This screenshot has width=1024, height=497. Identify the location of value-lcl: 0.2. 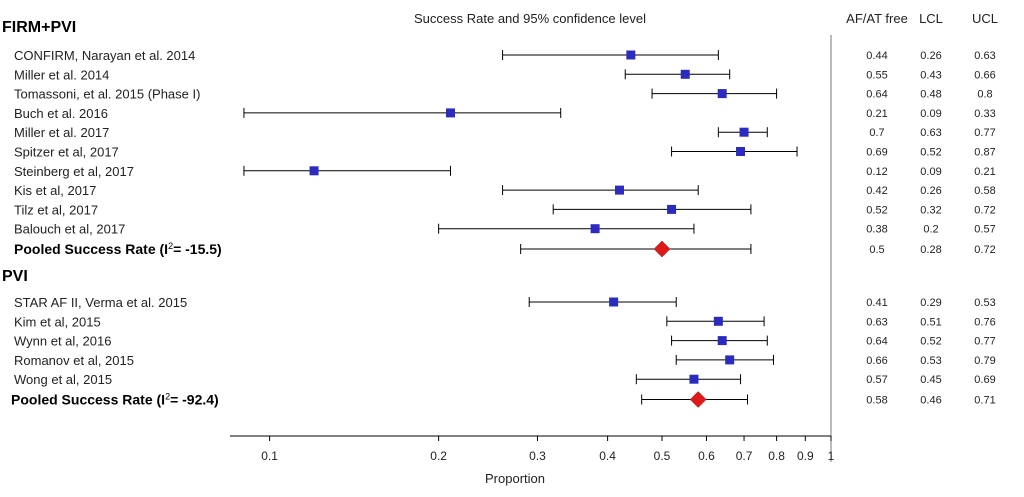
(930, 230).